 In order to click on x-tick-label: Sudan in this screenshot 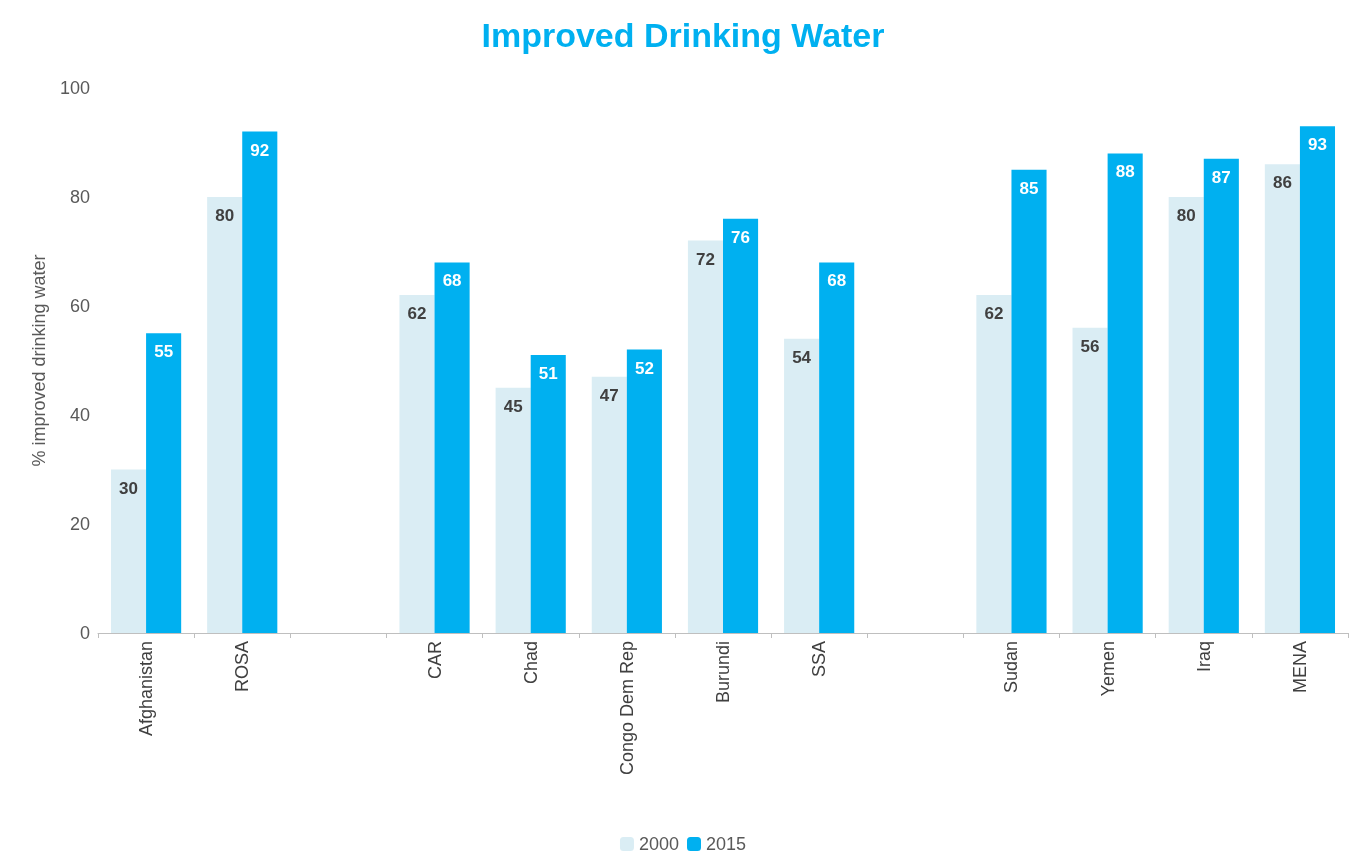, I will do `click(1011, 667)`.